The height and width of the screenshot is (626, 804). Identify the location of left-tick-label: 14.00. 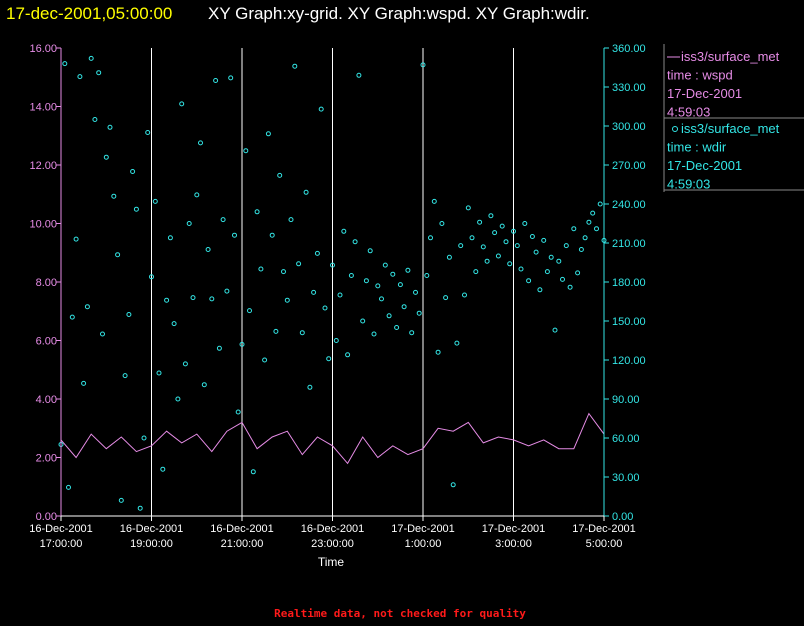
(43, 108).